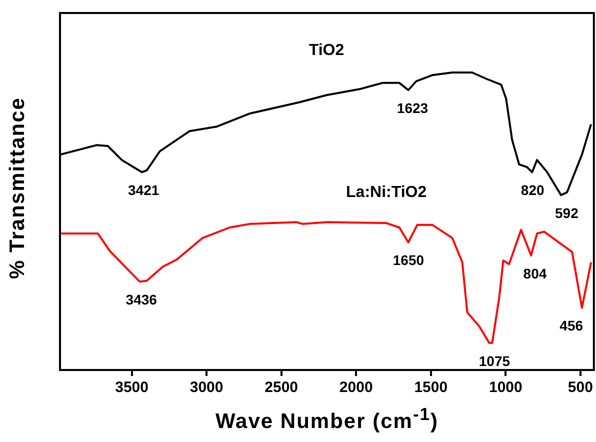  What do you see at coordinates (386, 193) in the screenshot?
I see `series-label: La:Ni:TiO2` at bounding box center [386, 193].